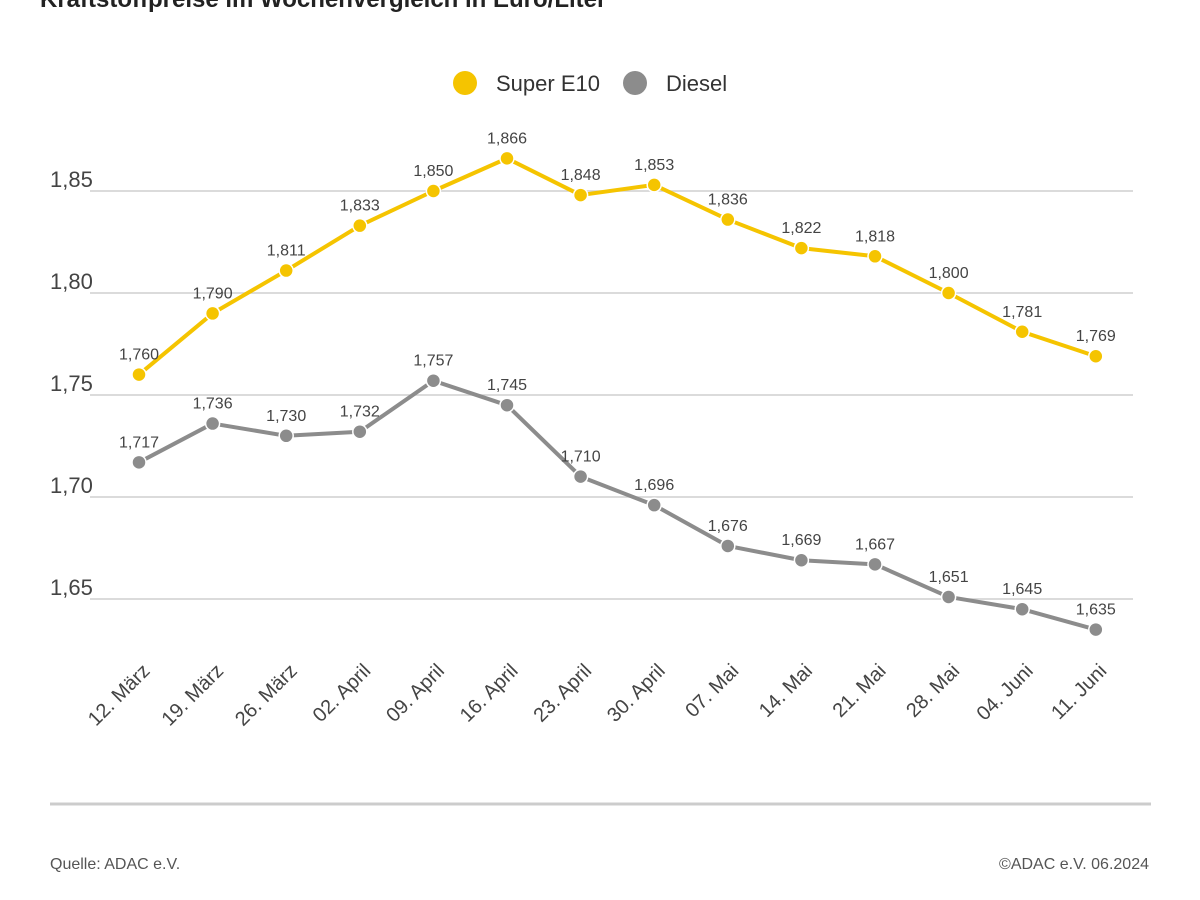 This screenshot has width=1200, height=900. I want to click on data-label: 1,635, so click(1096, 610).